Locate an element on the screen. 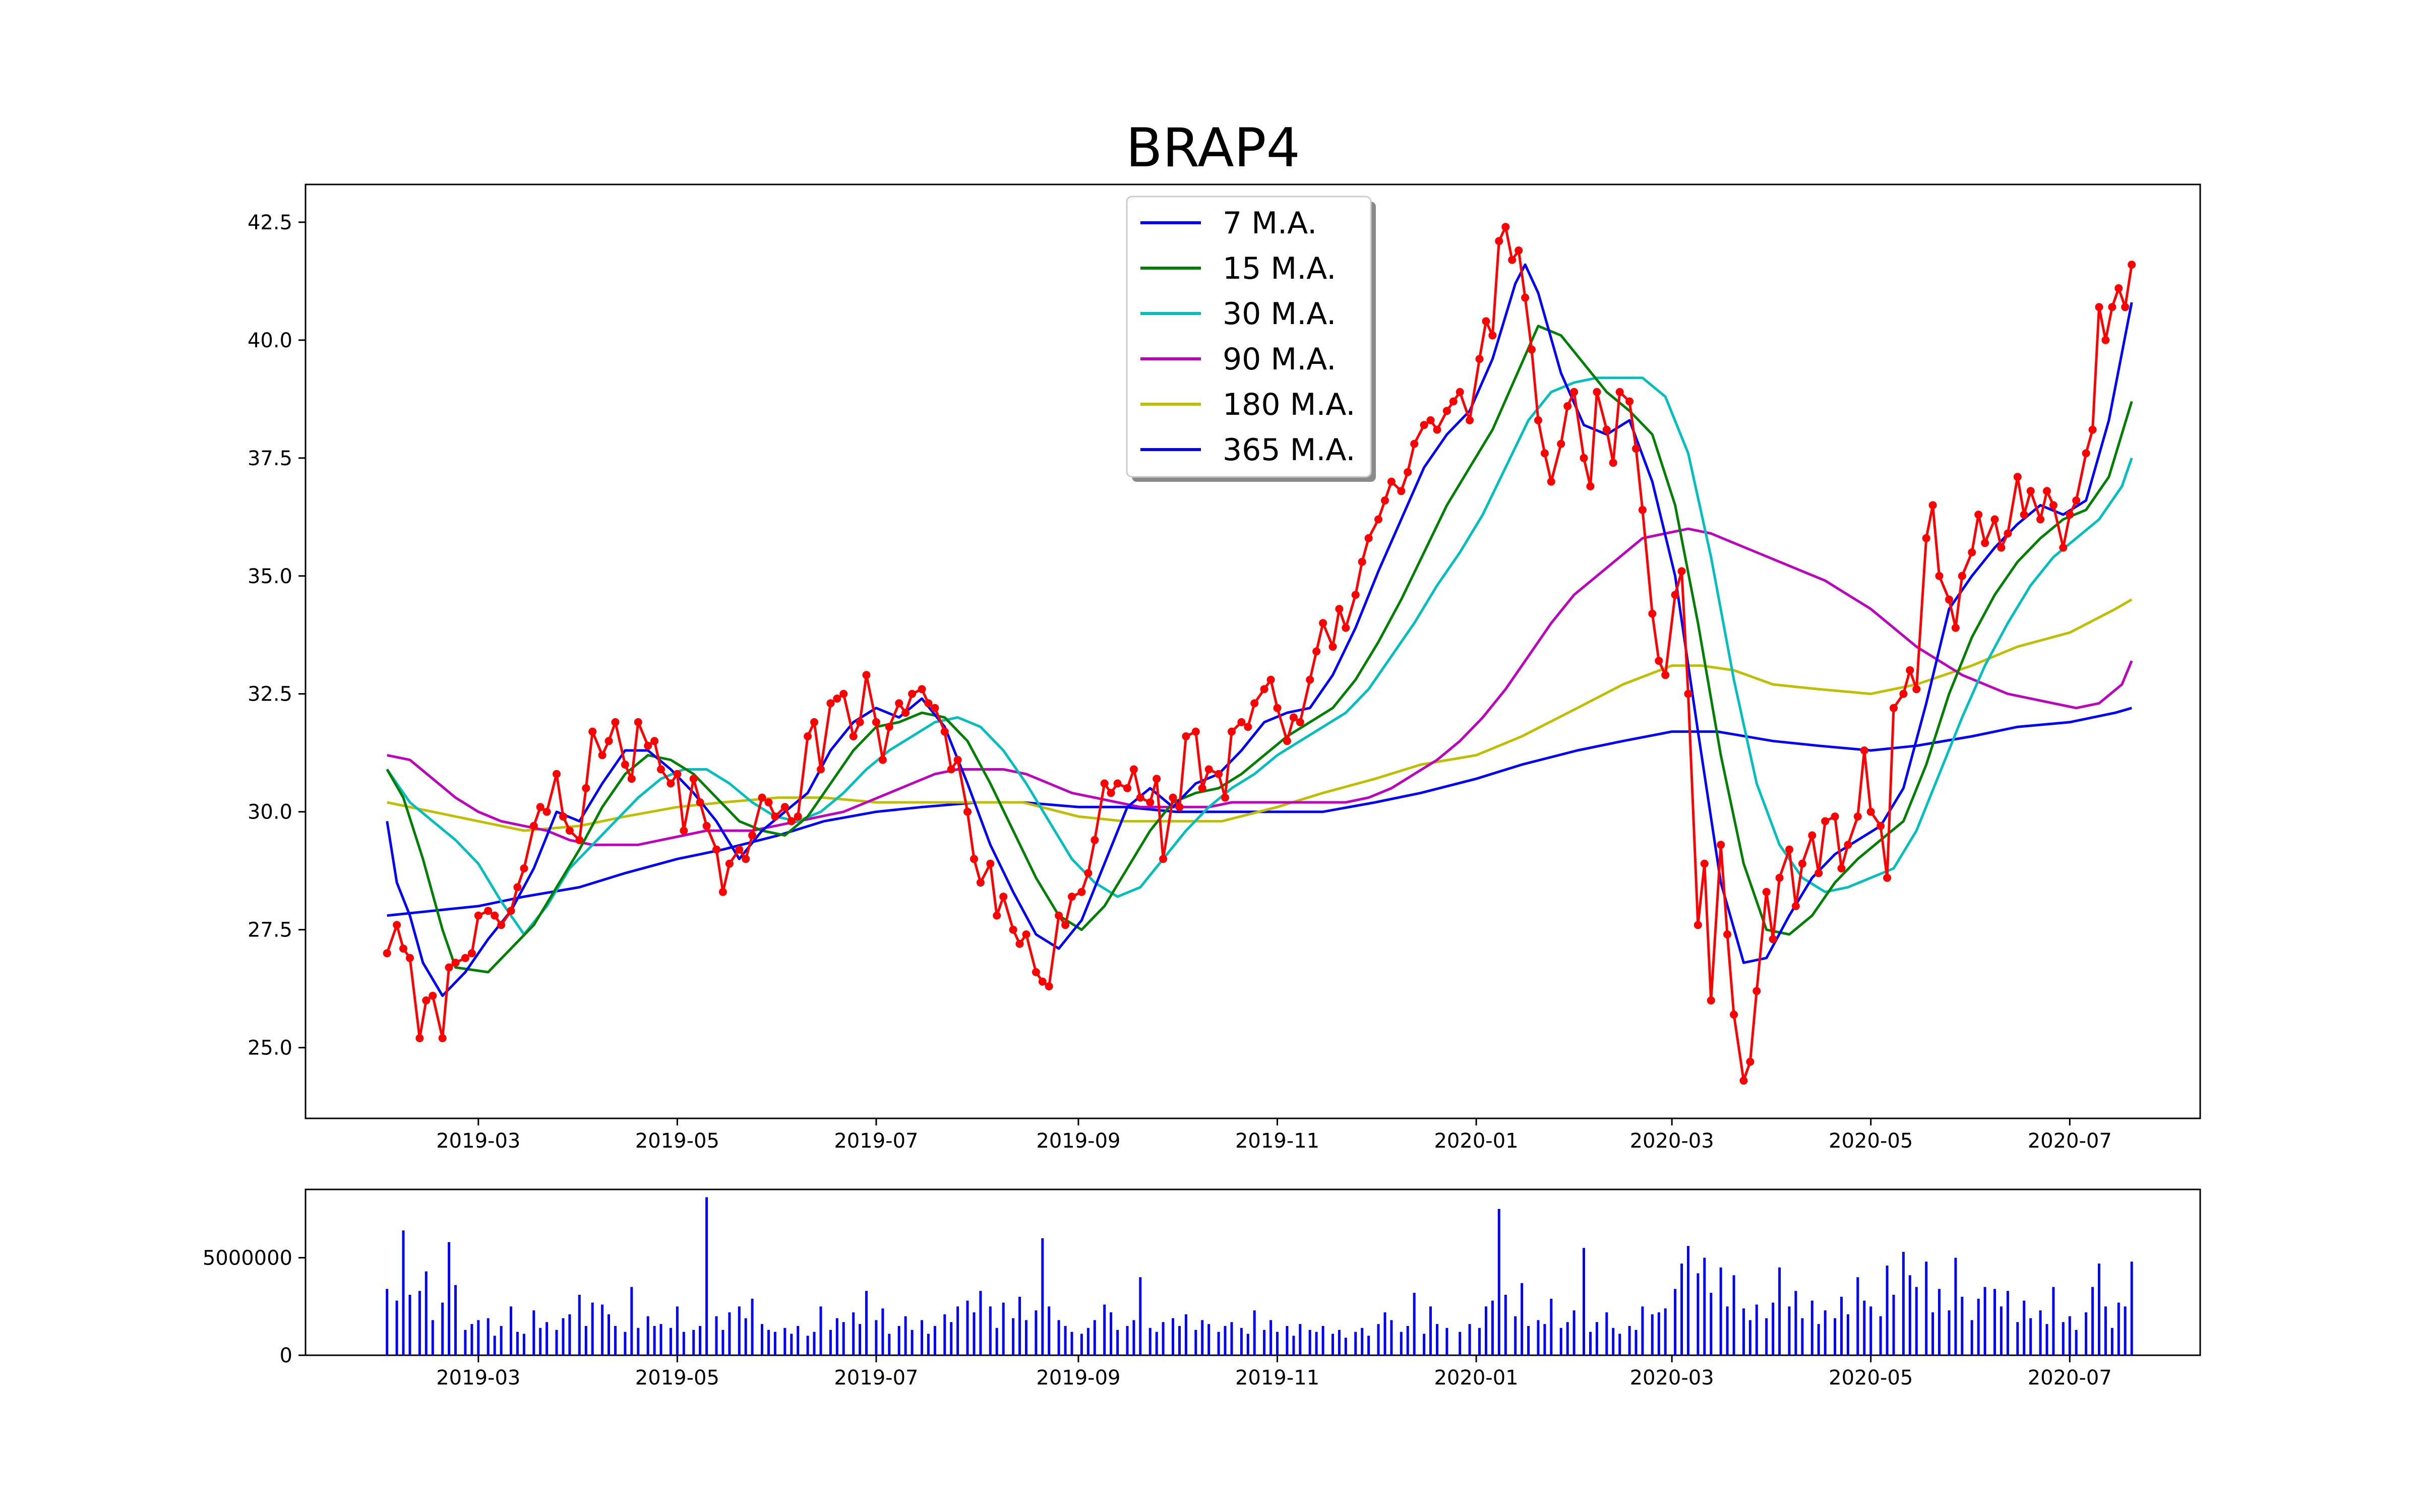  price-x-tick-label: 2020-07 is located at coordinates (2070, 1141).